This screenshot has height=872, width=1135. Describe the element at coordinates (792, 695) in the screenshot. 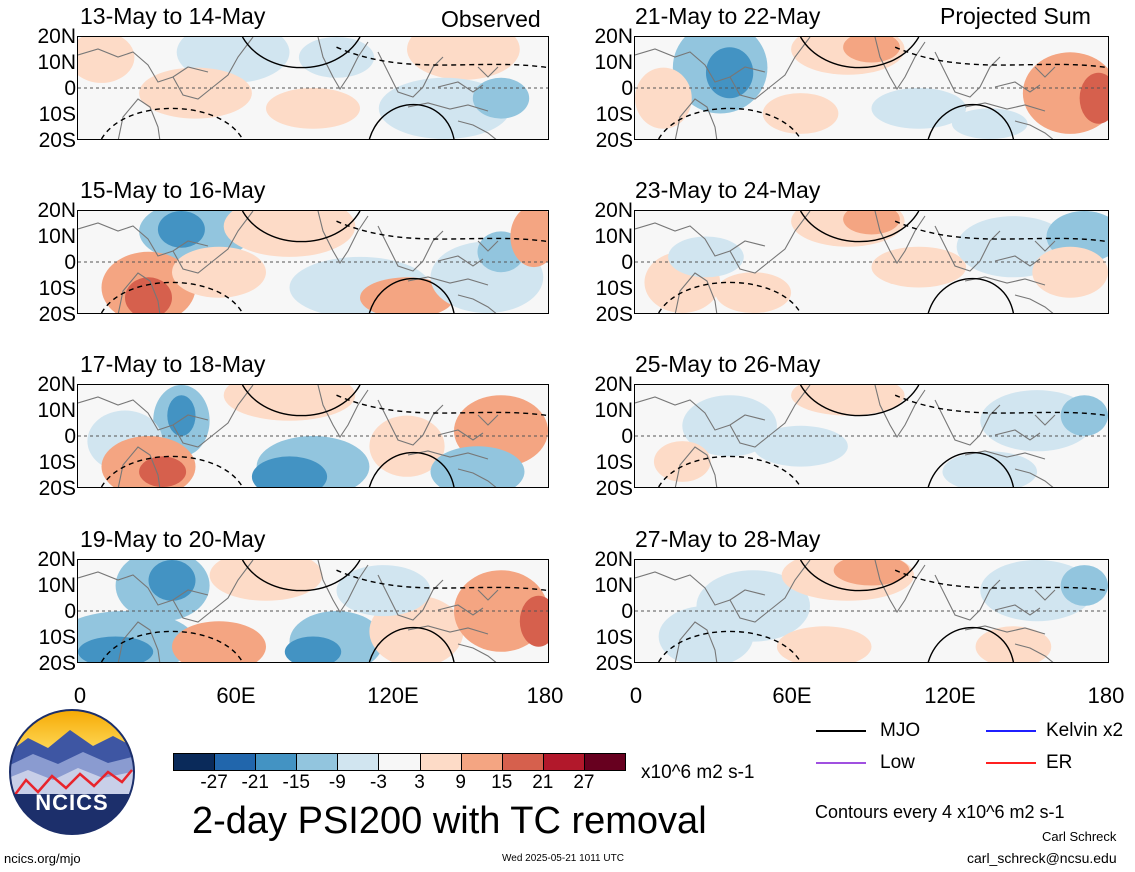

I see `lon-label: 60E` at that location.